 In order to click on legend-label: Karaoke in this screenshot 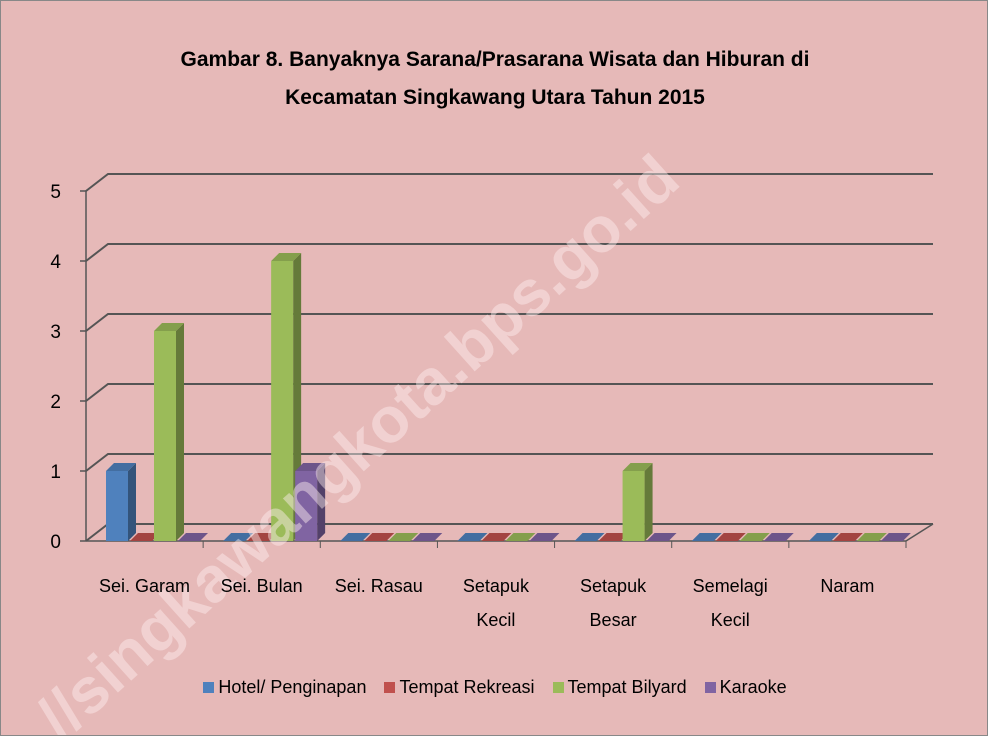, I will do `click(753, 687)`.